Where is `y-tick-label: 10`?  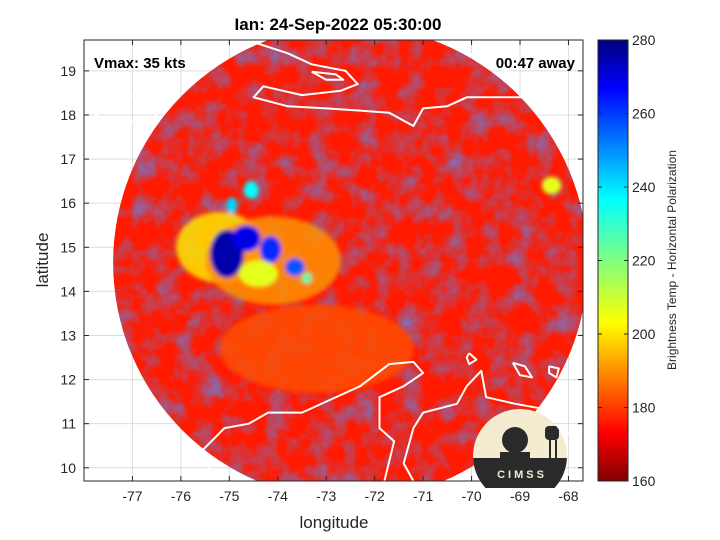
y-tick-label: 10 is located at coordinates (68, 468).